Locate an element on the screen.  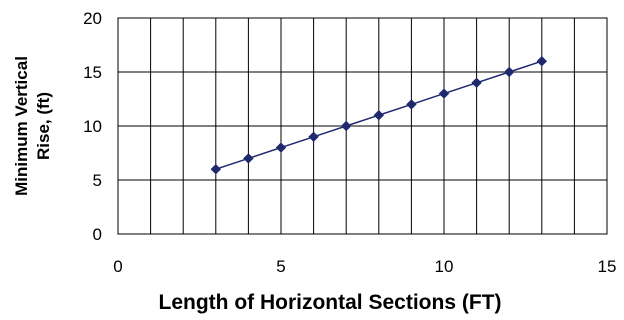
y-axis-title-line-2: Rise, (ft) is located at coordinates (43, 126).